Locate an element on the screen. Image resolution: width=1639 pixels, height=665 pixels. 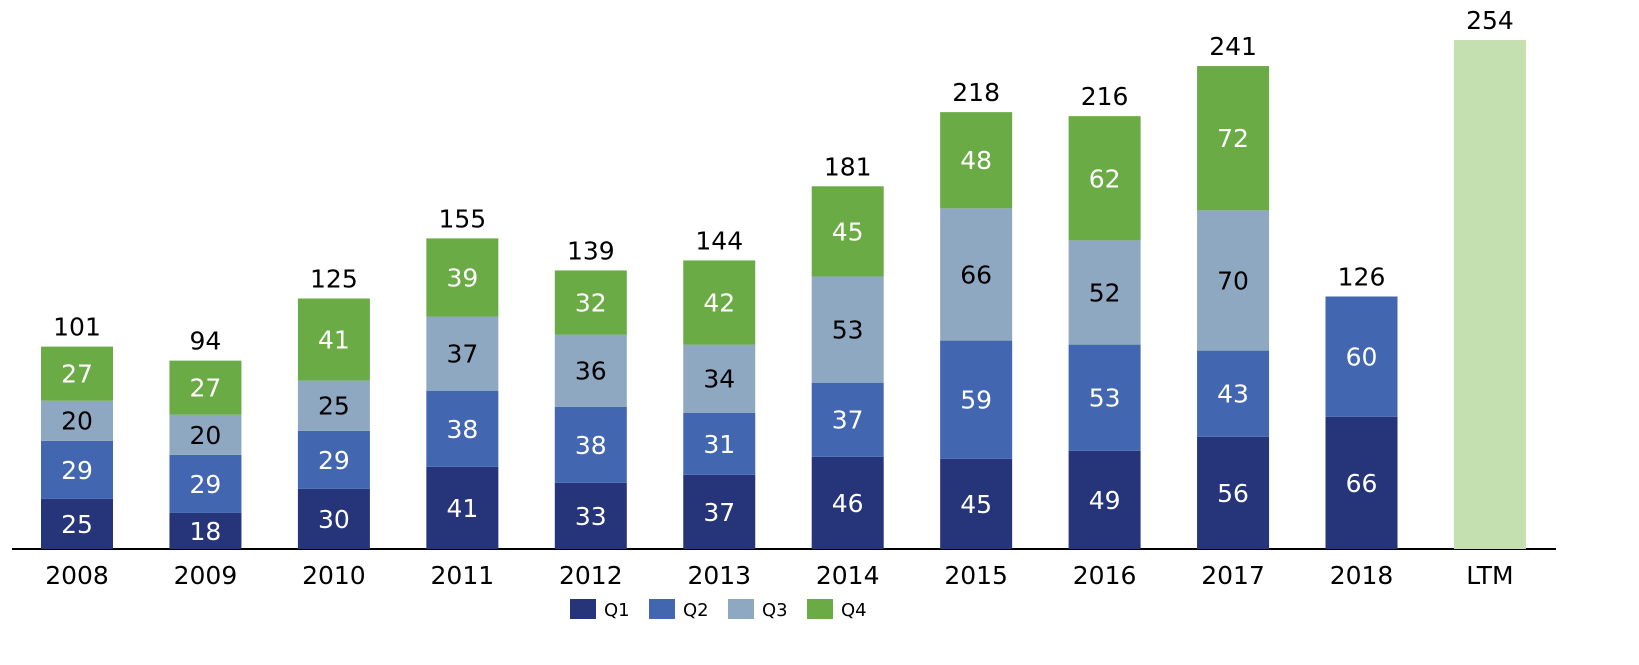
segment-label: 31 is located at coordinates (719, 444).